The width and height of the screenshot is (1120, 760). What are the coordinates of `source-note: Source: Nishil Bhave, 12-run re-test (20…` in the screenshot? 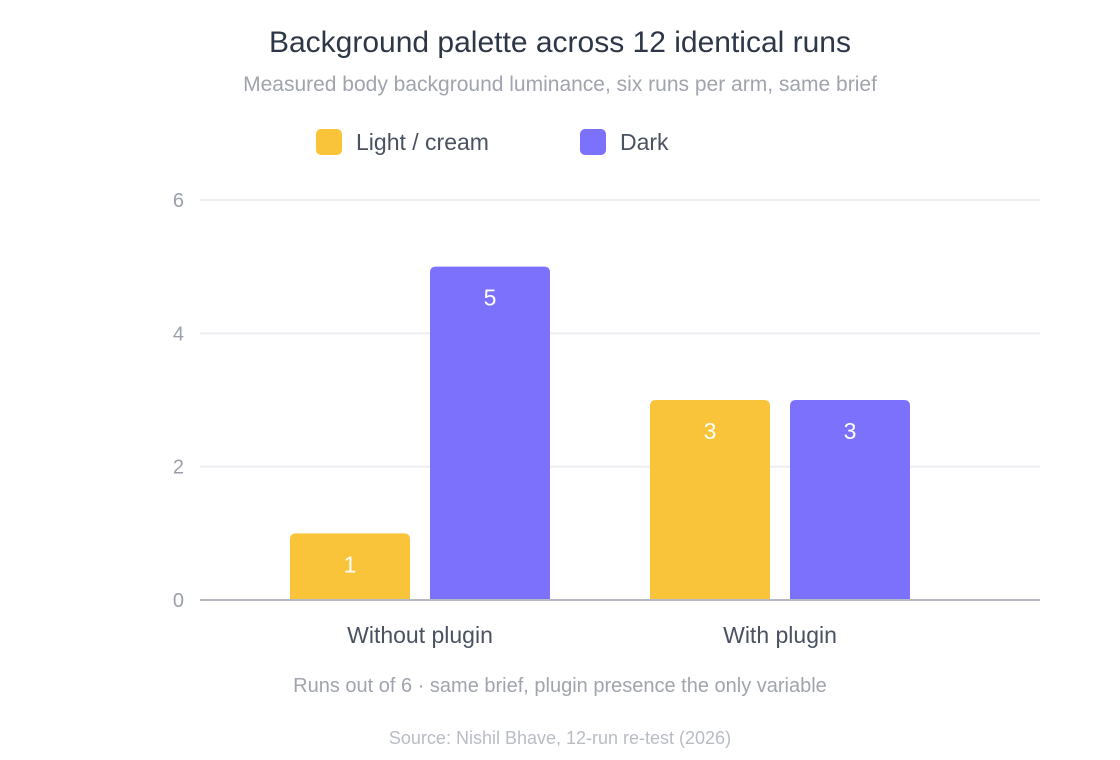 It's located at (560, 738).